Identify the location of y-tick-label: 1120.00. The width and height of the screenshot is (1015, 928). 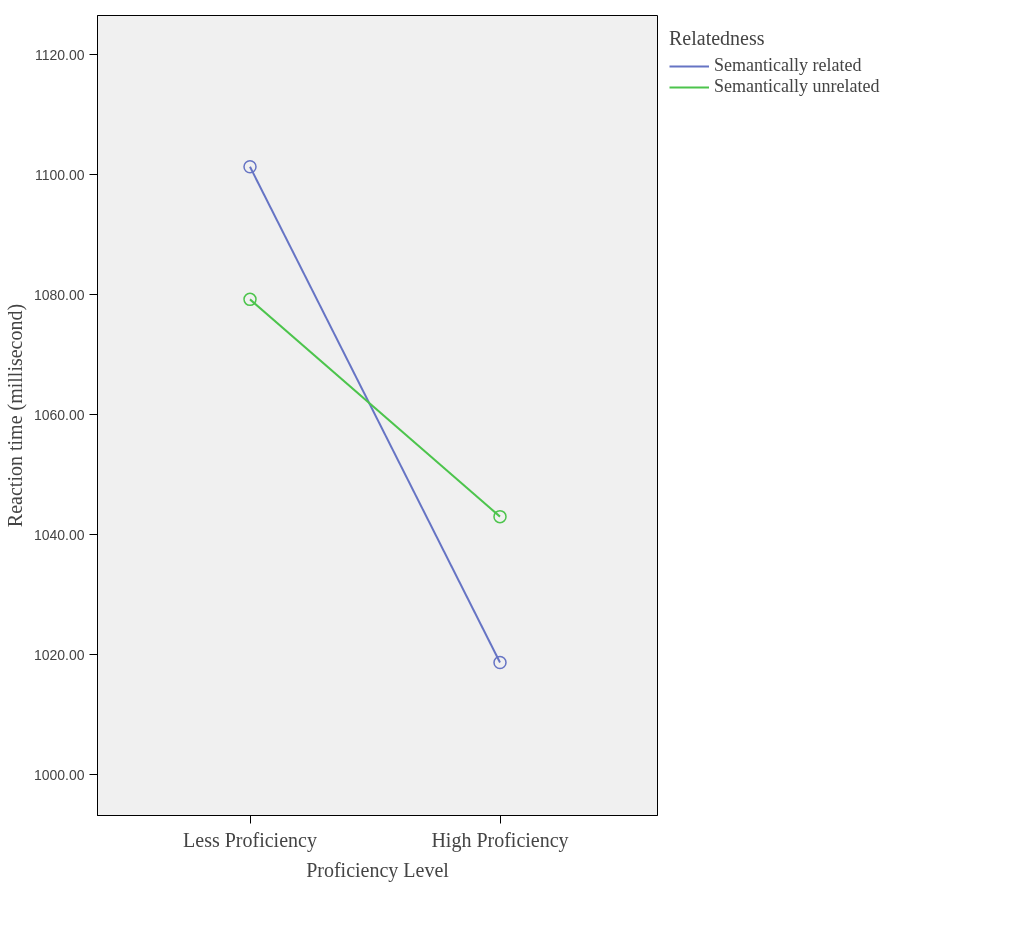
(59, 54).